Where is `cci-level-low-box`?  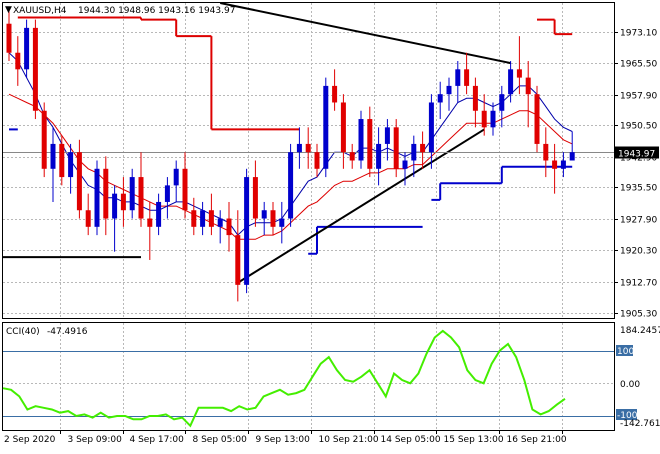 cci-level-low-box is located at coordinates (626, 414).